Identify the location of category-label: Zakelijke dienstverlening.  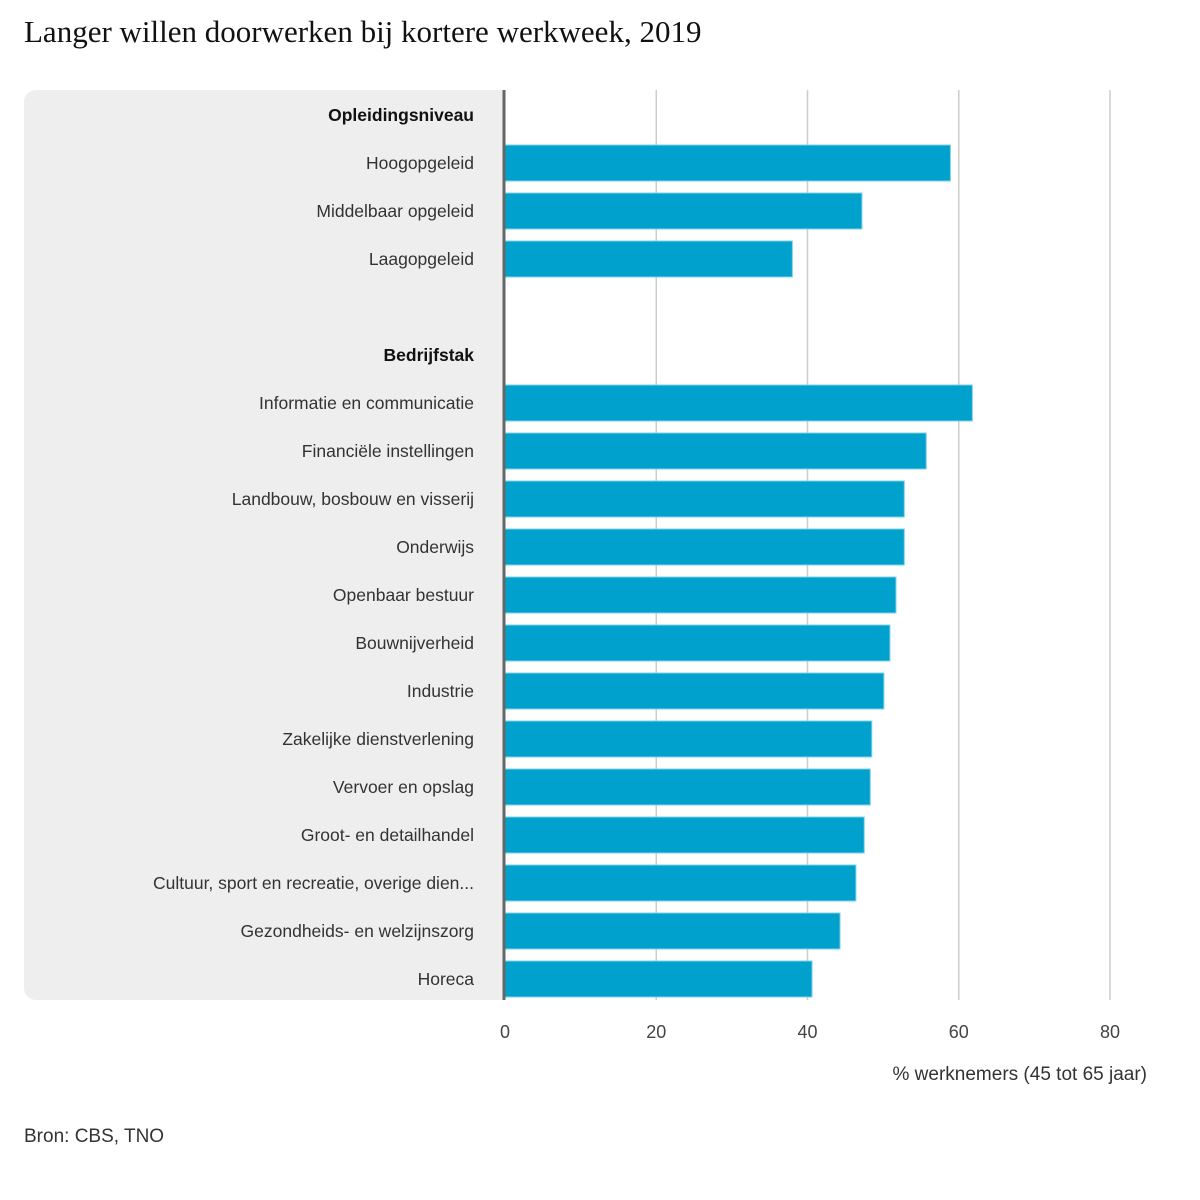
(378, 739).